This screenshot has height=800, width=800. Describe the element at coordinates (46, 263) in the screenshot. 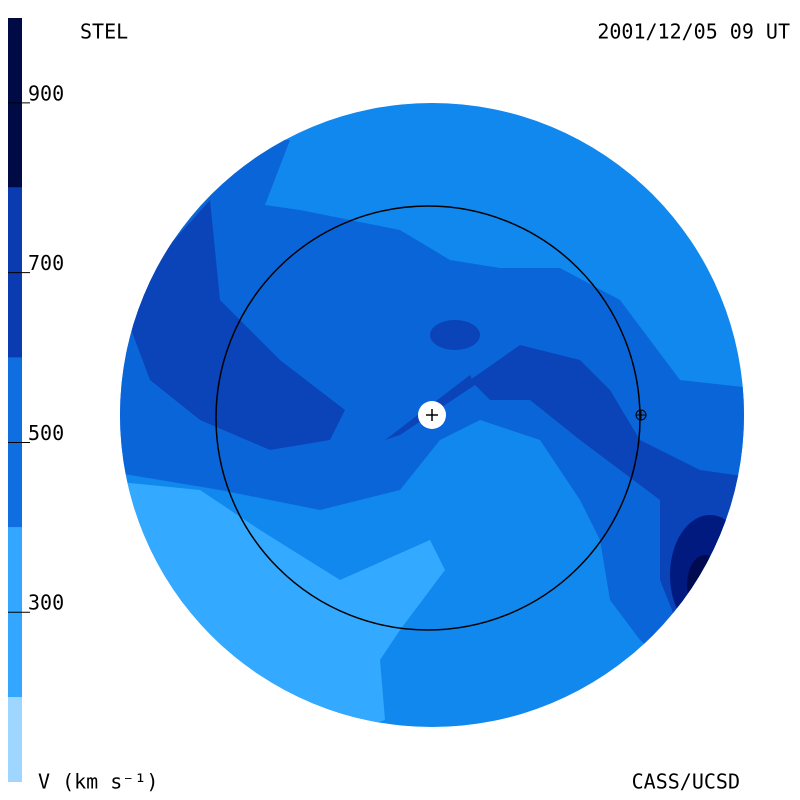

I see `colorbar-tick-label: 700` at that location.